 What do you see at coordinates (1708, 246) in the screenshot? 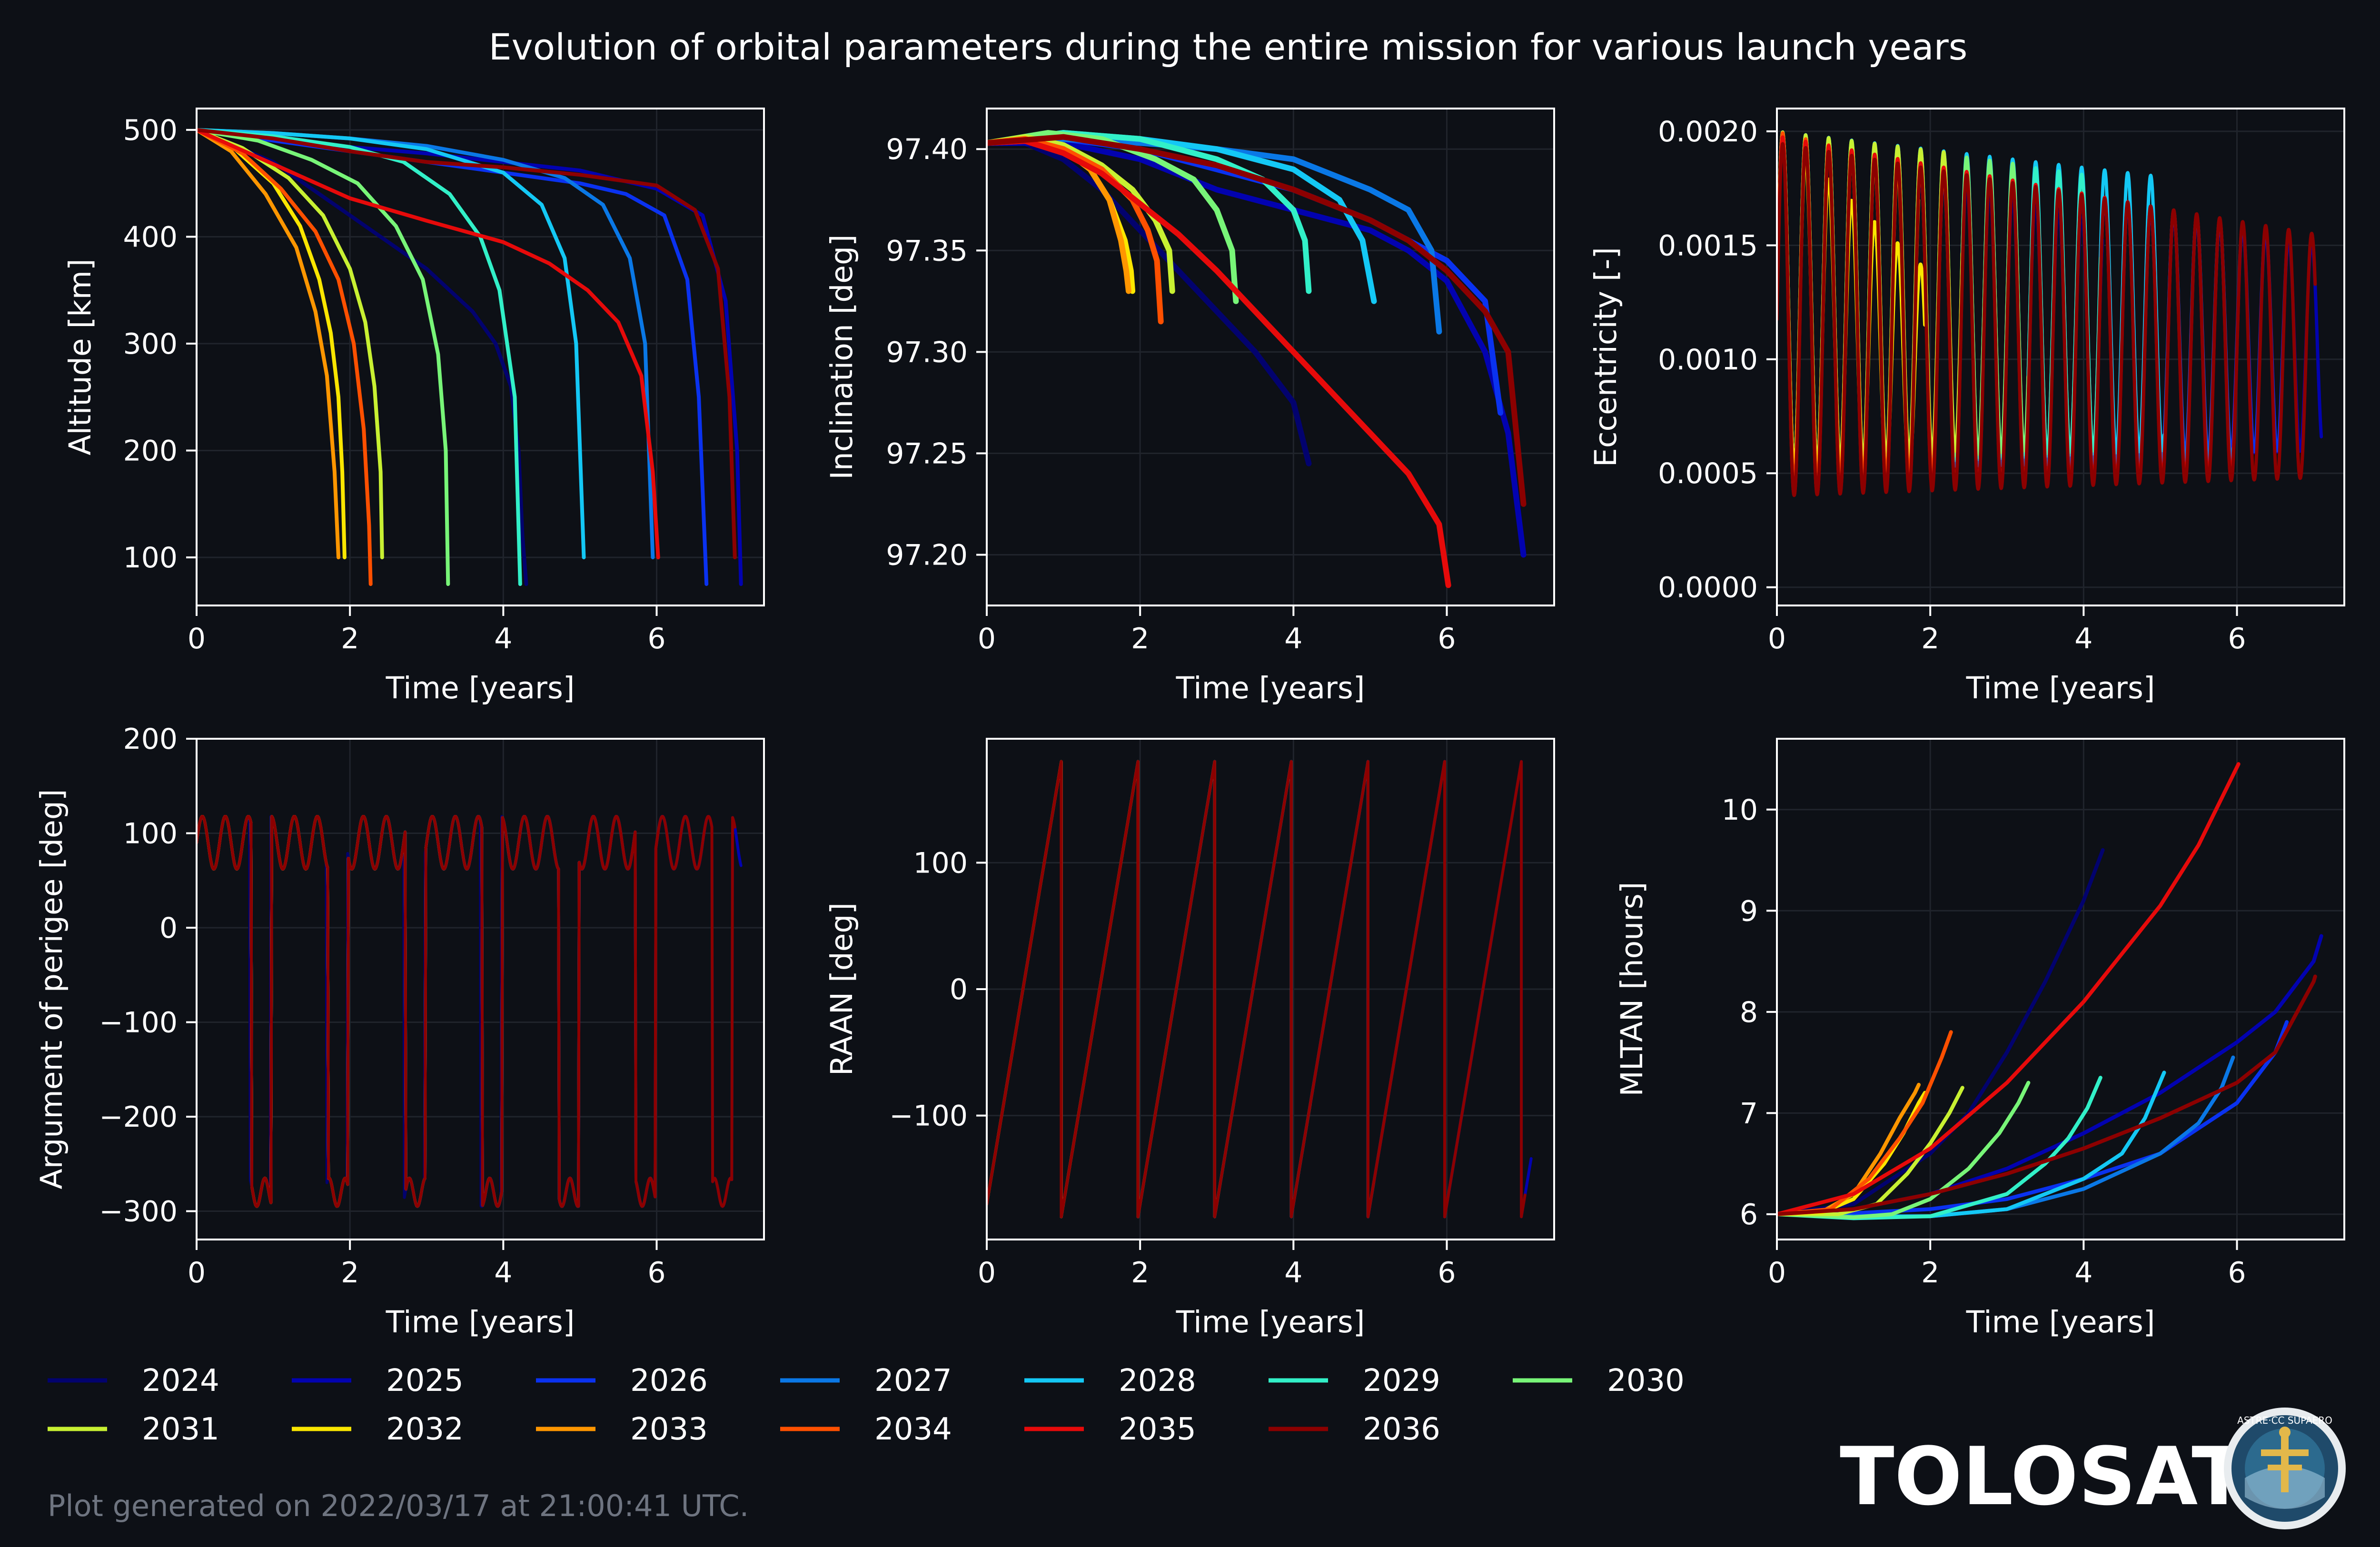
I see `y-tick-label: 0.0015` at bounding box center [1708, 246].